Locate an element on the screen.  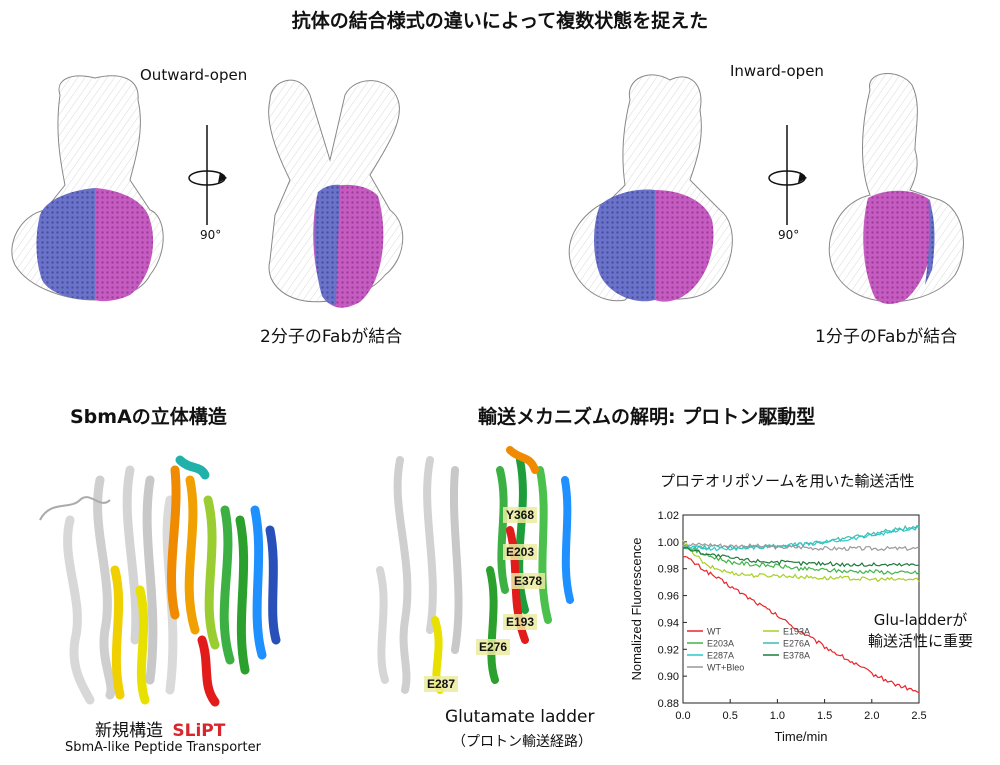
legend-label: WT+Bleo is located at coordinates (725, 668).